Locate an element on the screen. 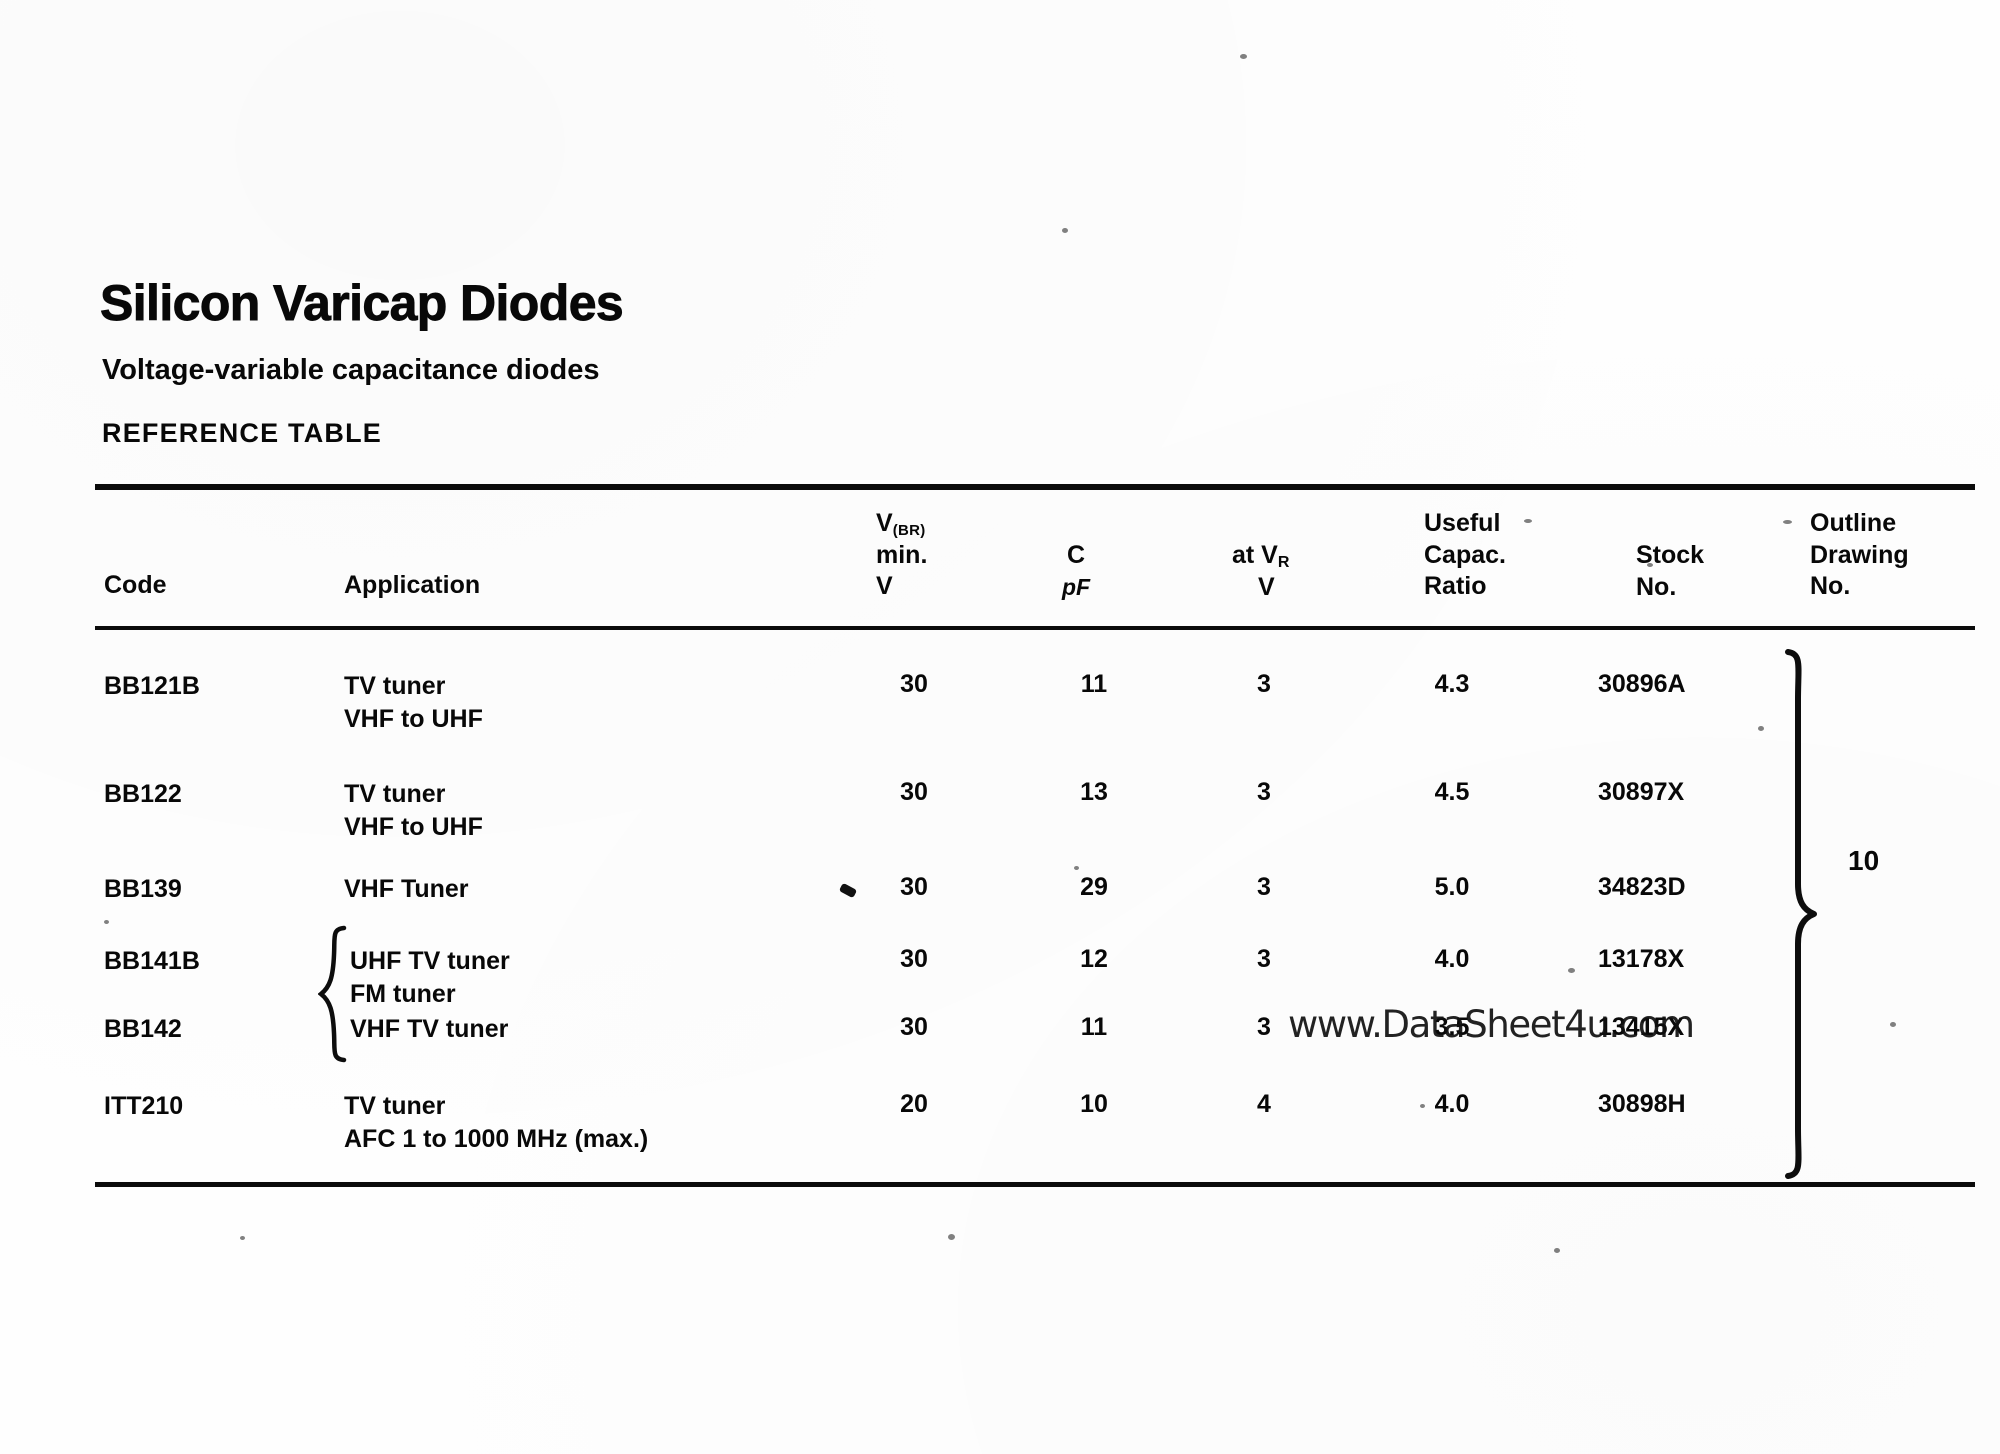 This screenshot has height=1454, width=2000. table-row: BB139 is located at coordinates (143, 889).